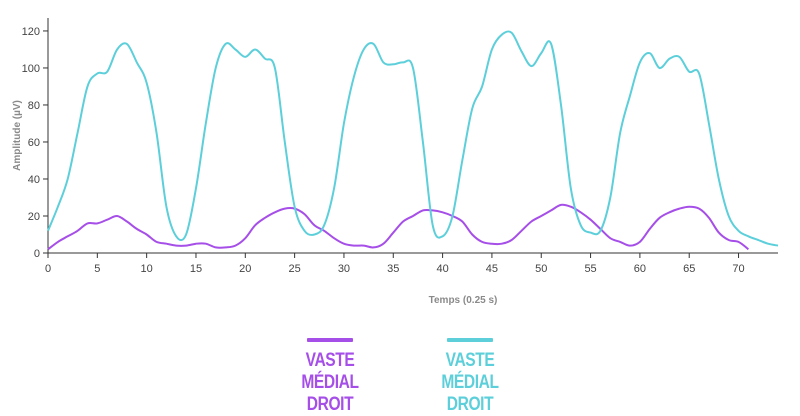  Describe the element at coordinates (34, 143) in the screenshot. I see `y-tick-label: 60` at that location.